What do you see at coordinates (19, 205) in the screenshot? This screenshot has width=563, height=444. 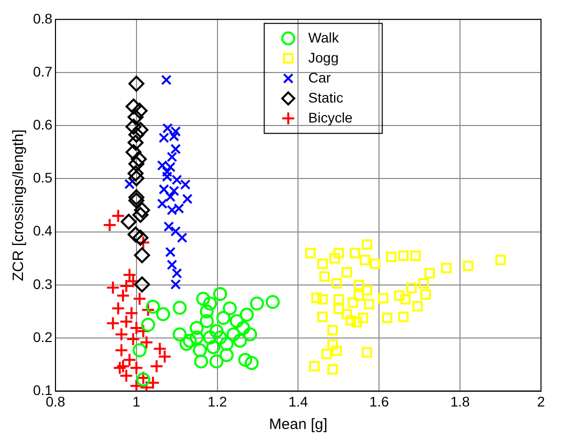 I see `y-axis-title: ZCR [crossings/length]` at bounding box center [19, 205].